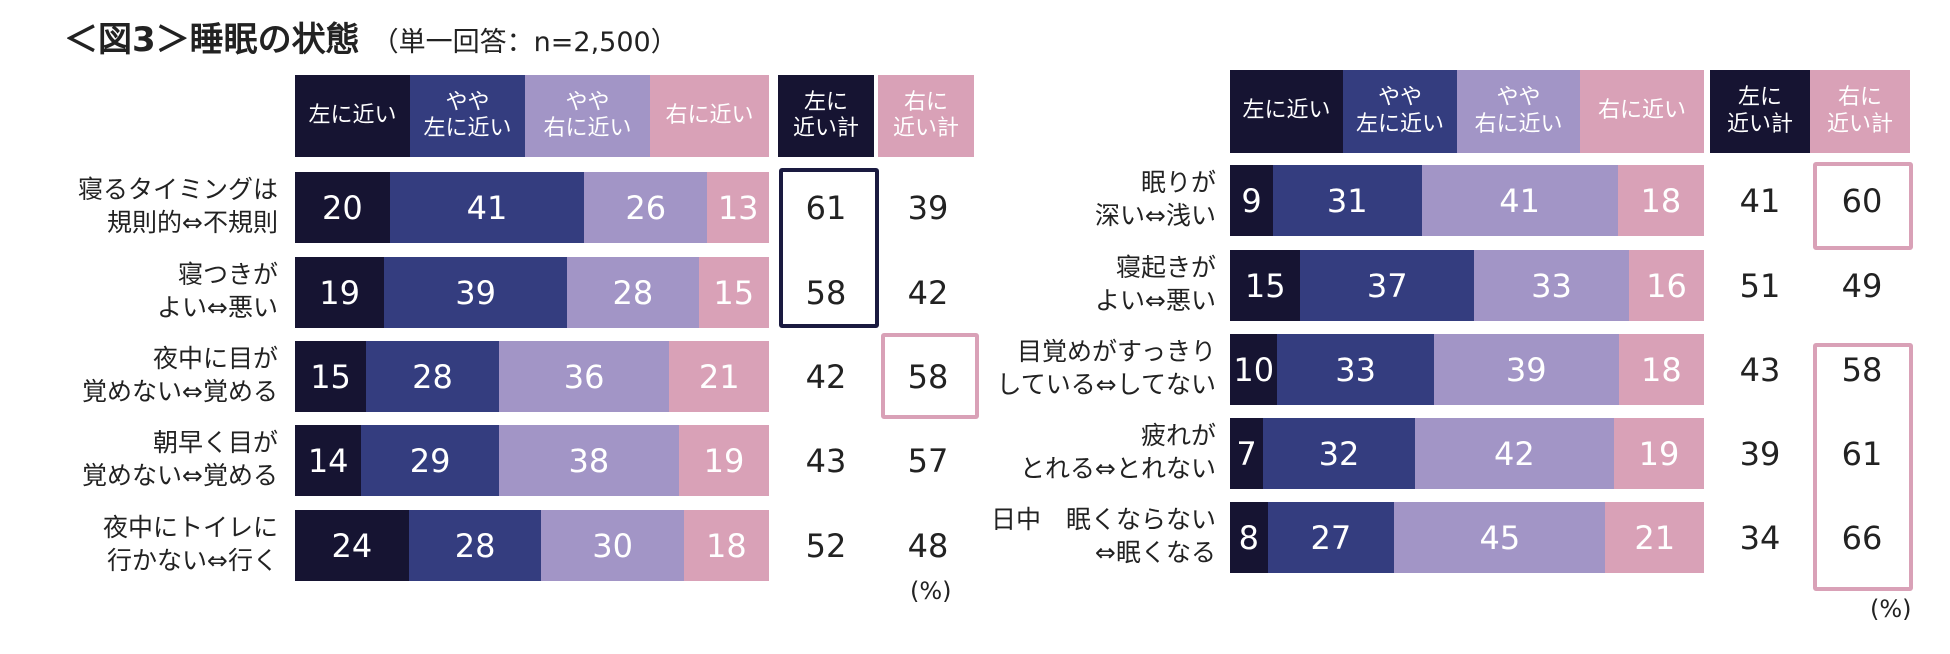 Image resolution: width=1950 pixels, height=654 pixels. What do you see at coordinates (1331, 537) in the screenshot?
I see `bar-segment-slight-left: 27` at bounding box center [1331, 537].